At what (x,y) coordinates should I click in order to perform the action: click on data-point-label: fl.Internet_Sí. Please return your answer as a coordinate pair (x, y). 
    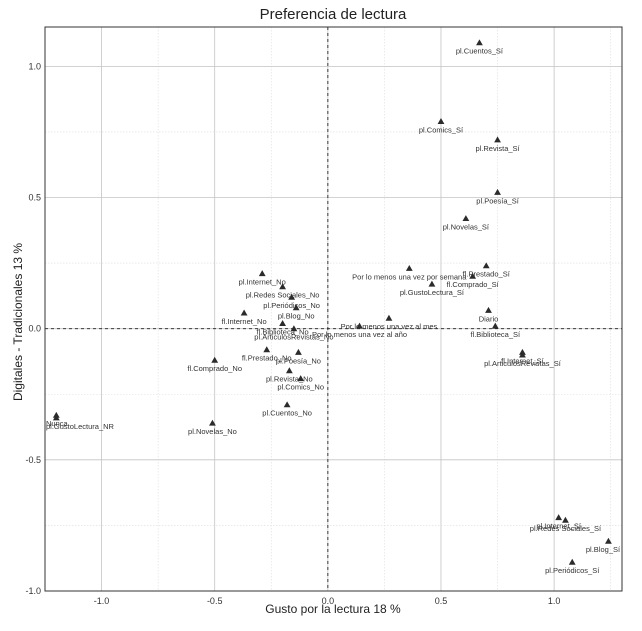
    Looking at the image, I should click on (522, 360).